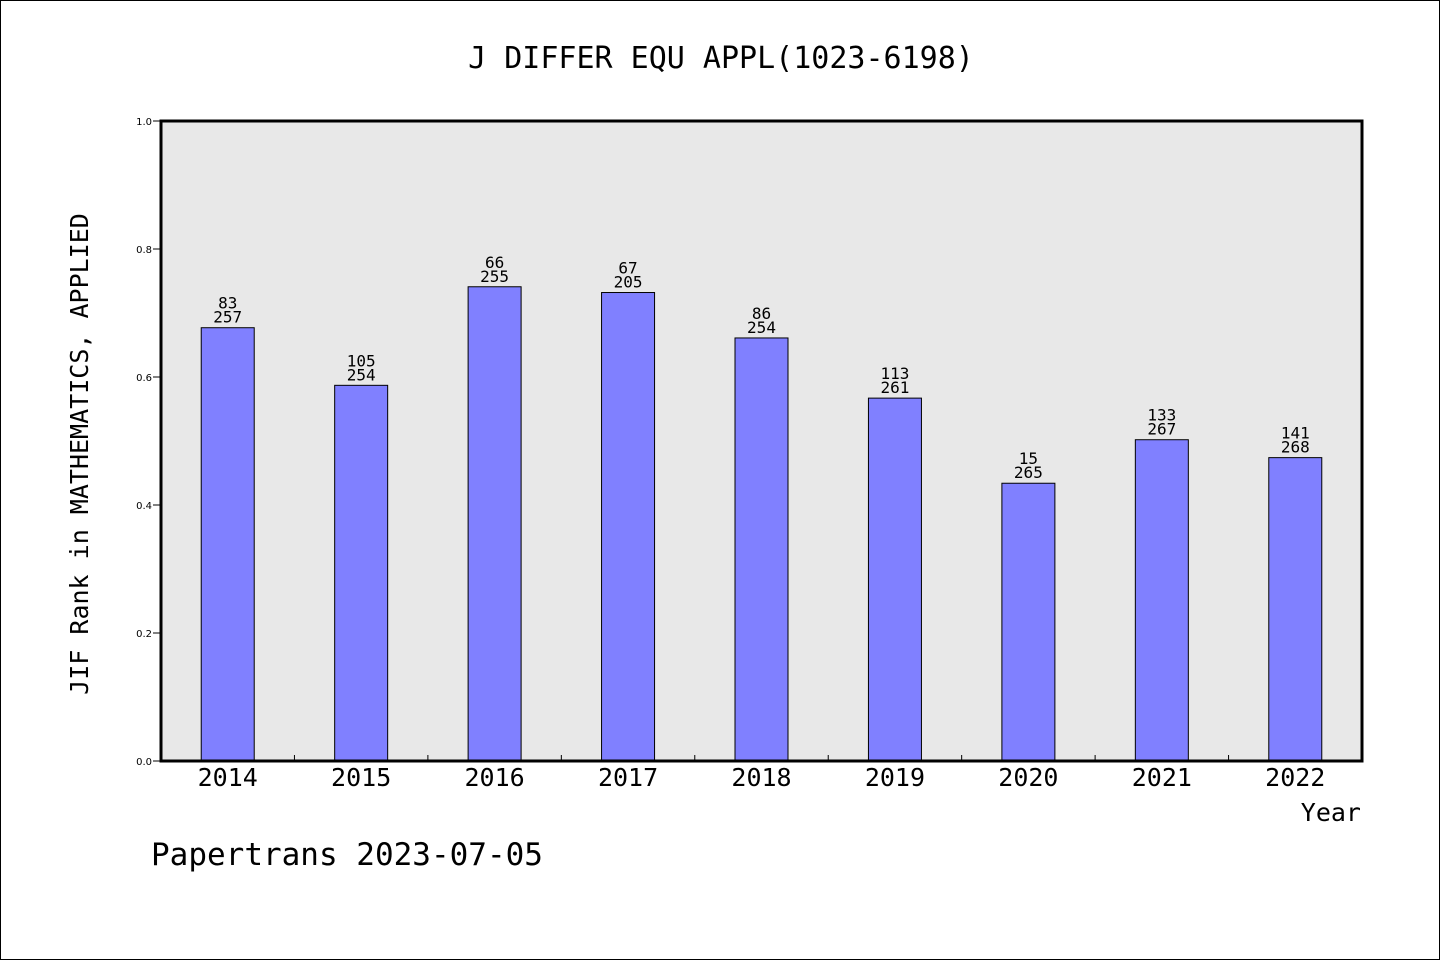 The width and height of the screenshot is (1440, 961). What do you see at coordinates (148, 442) in the screenshot?
I see `y-axis: 0.0 0.2 0.4 0.6 0.8 1.0` at bounding box center [148, 442].